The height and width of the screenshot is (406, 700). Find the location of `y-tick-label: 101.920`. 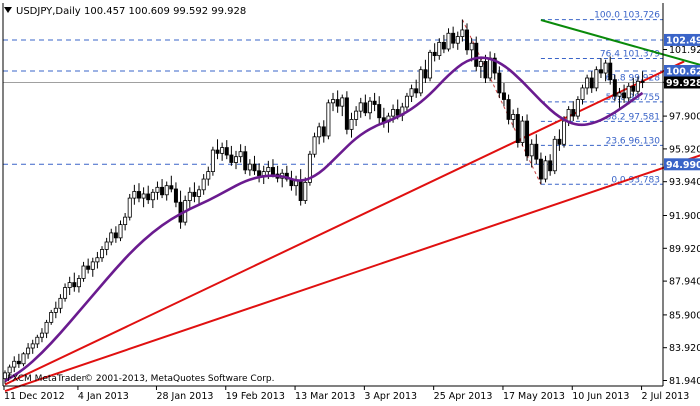

y-tick-label: 101.920 is located at coordinates (684, 50).